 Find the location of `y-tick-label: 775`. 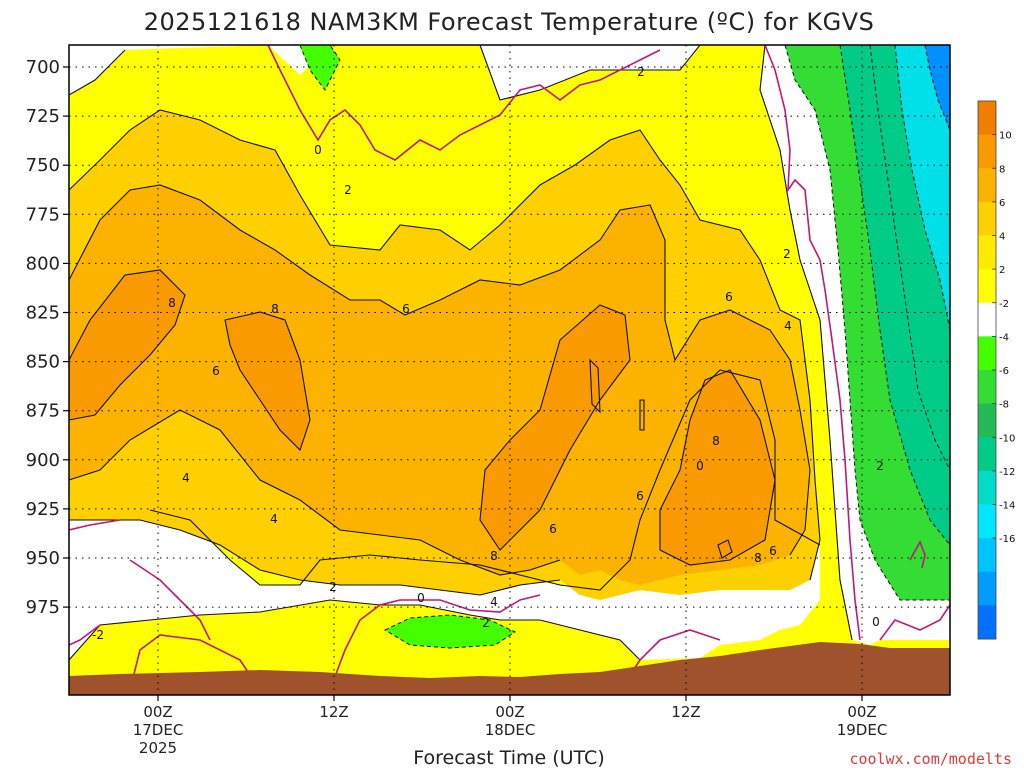

y-tick-label: 775 is located at coordinates (43, 214).